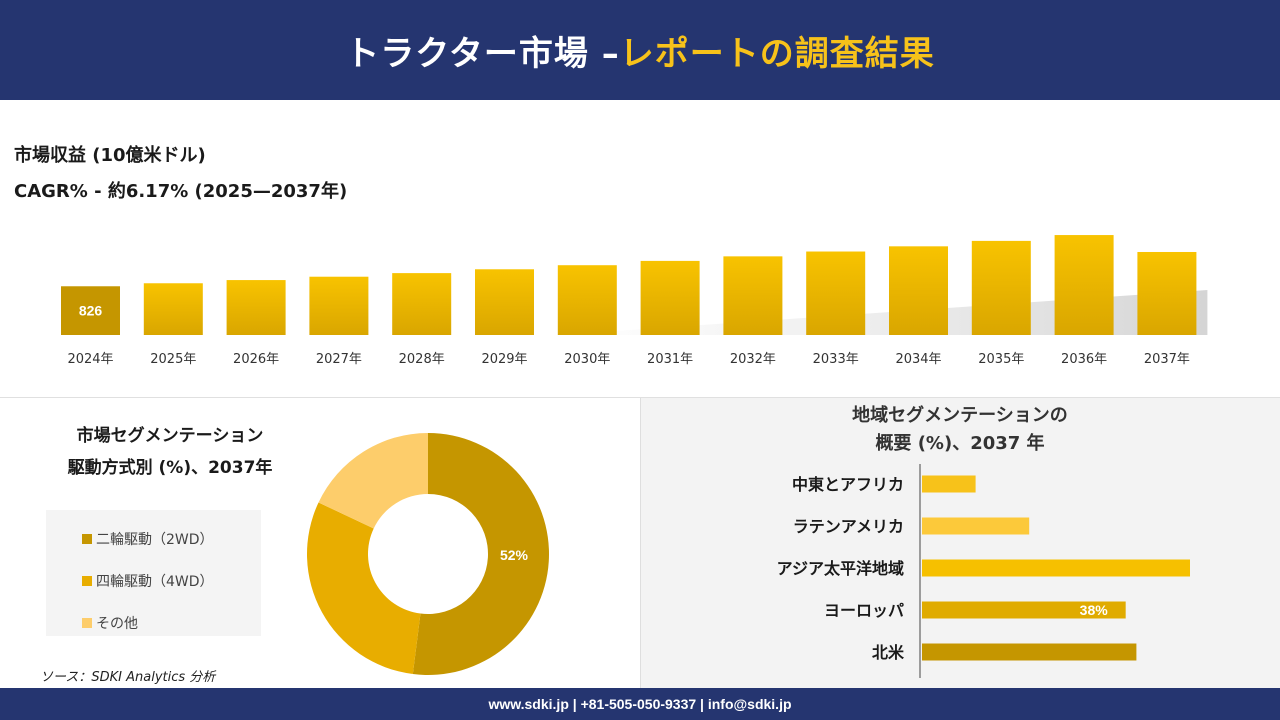  What do you see at coordinates (339, 359) in the screenshot?
I see `x-tick-label: 2027年` at bounding box center [339, 359].